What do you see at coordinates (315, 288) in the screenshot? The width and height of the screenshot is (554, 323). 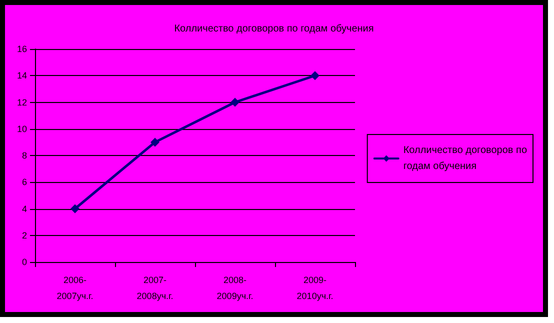 I see `x-tick-label: 2009- 2010уч.г.` at bounding box center [315, 288].